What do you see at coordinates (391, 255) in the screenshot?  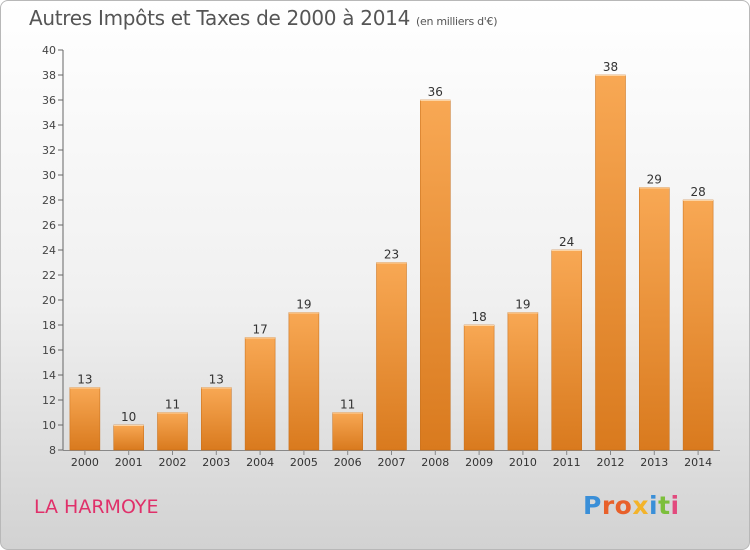 I see `data-label: 23` at bounding box center [391, 255].